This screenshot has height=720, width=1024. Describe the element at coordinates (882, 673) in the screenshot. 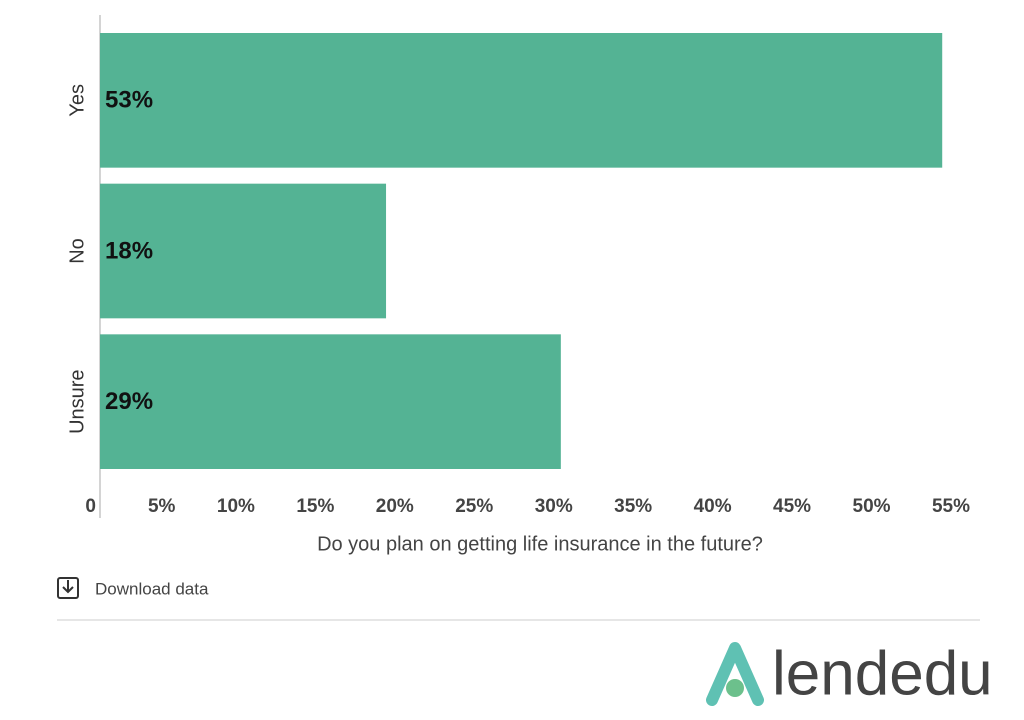

I see `logo-text: lendedu` at that location.